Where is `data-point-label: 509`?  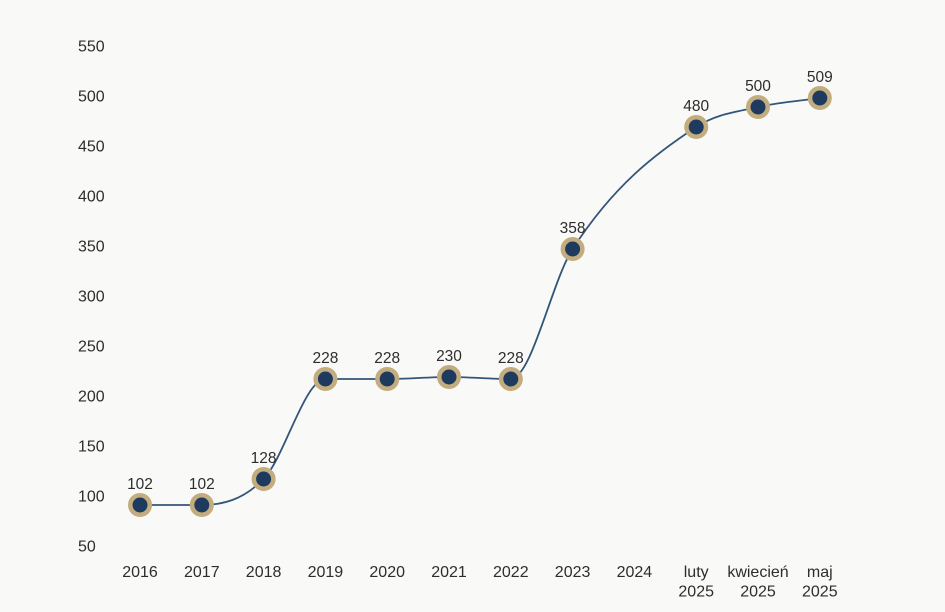 data-point-label: 509 is located at coordinates (820, 77).